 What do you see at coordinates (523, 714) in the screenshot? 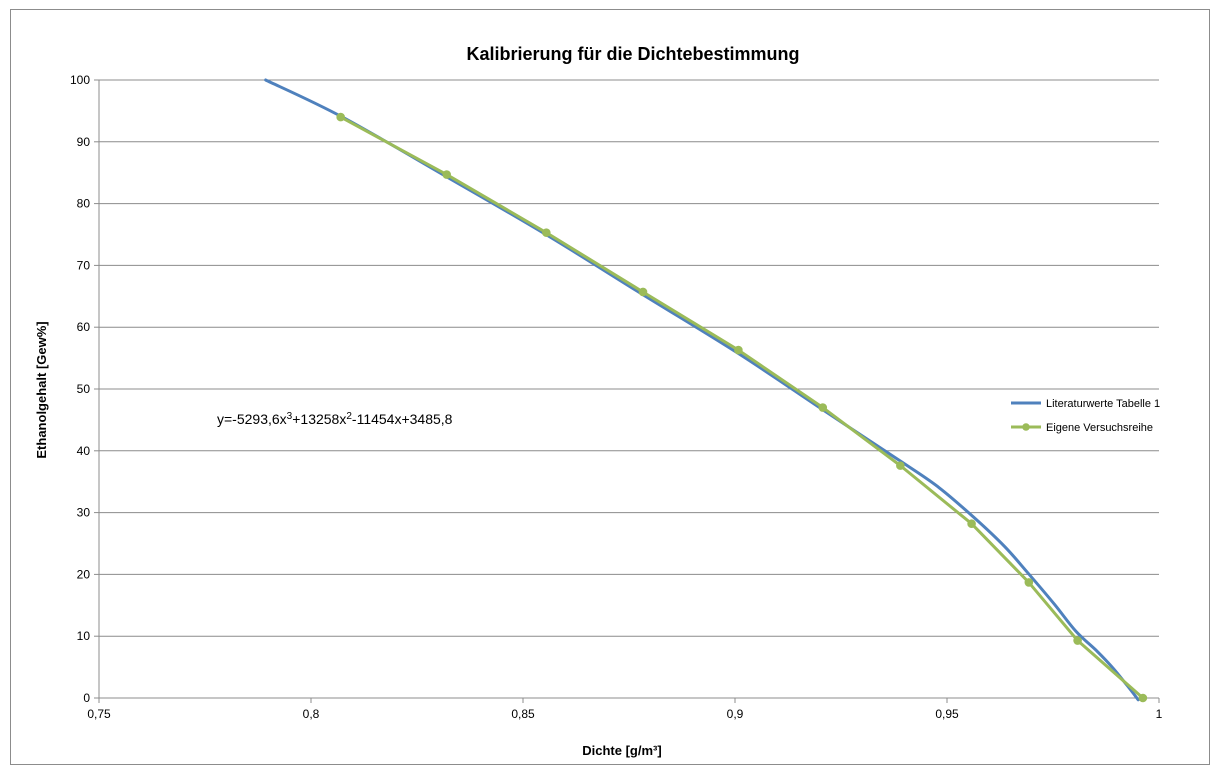
I see `x-tick-label: 0,85` at bounding box center [523, 714].